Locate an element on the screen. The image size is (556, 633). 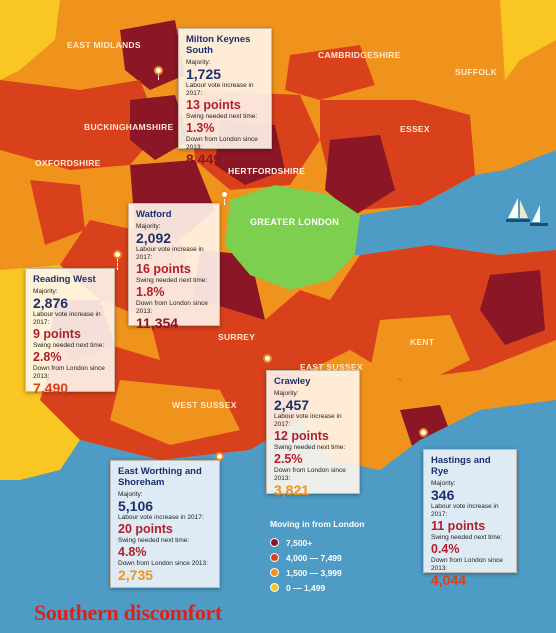
legend-label: 7,500+ is located at coordinates (299, 542).